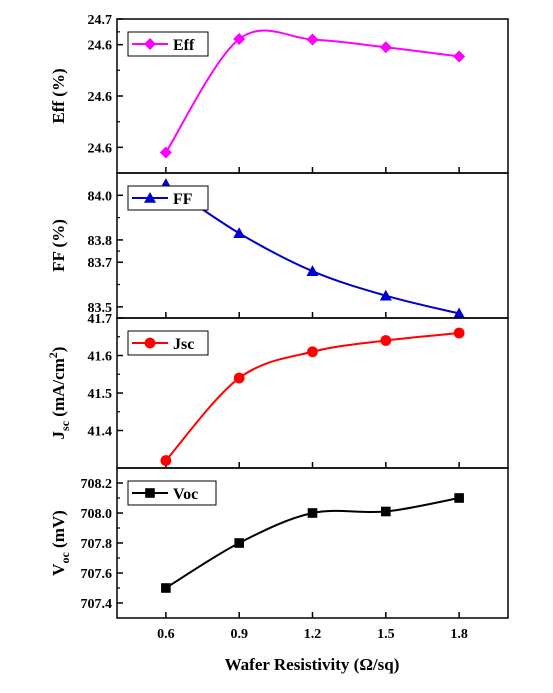 Image resolution: width=553 pixels, height=693 pixels. I want to click on y-axis-title-jsc: Jsc (mA/cm2), so click(59, 393).